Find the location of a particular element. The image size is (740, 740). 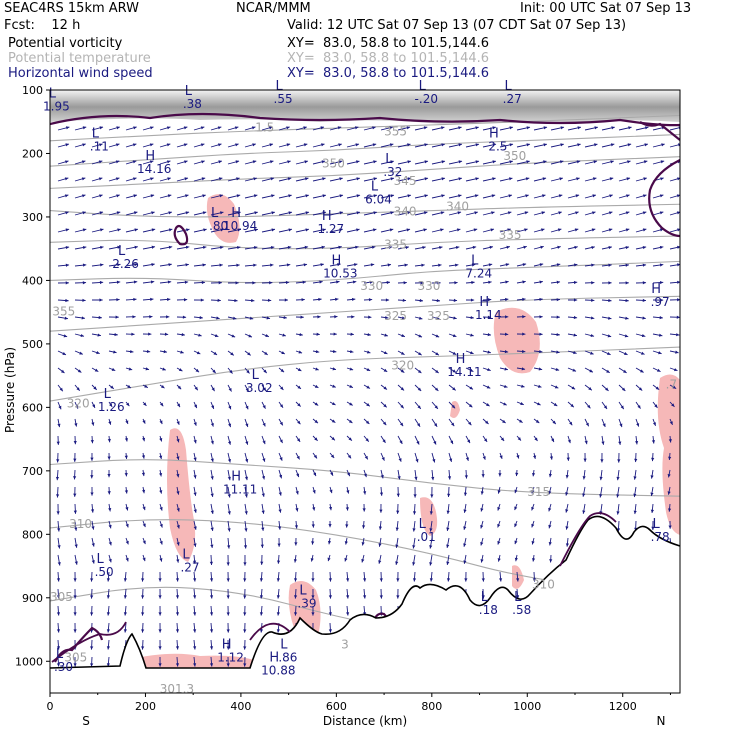

pv-extremum-value: 2.5 is located at coordinates (497, 147).